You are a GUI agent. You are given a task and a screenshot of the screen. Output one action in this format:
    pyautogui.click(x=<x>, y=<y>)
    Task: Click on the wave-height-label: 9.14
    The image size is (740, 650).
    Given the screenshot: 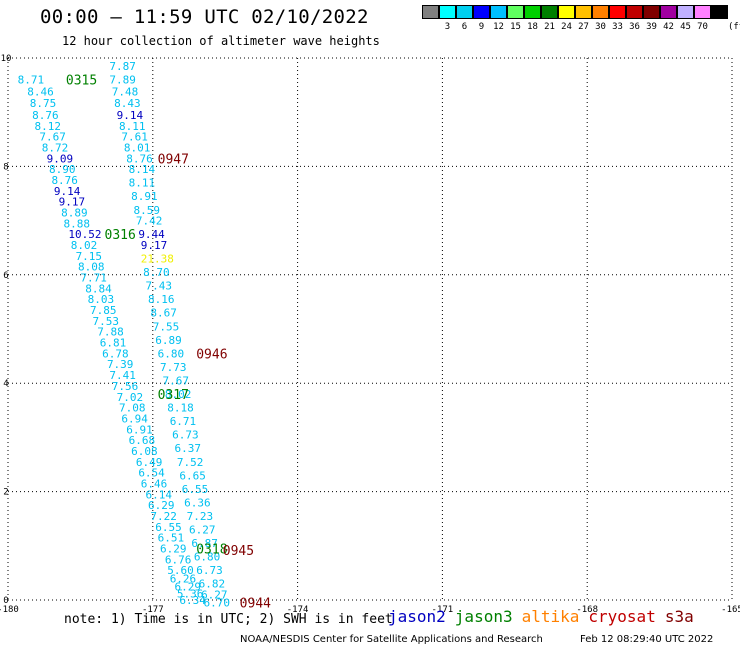 What is the action you would take?
    pyautogui.click(x=67, y=191)
    